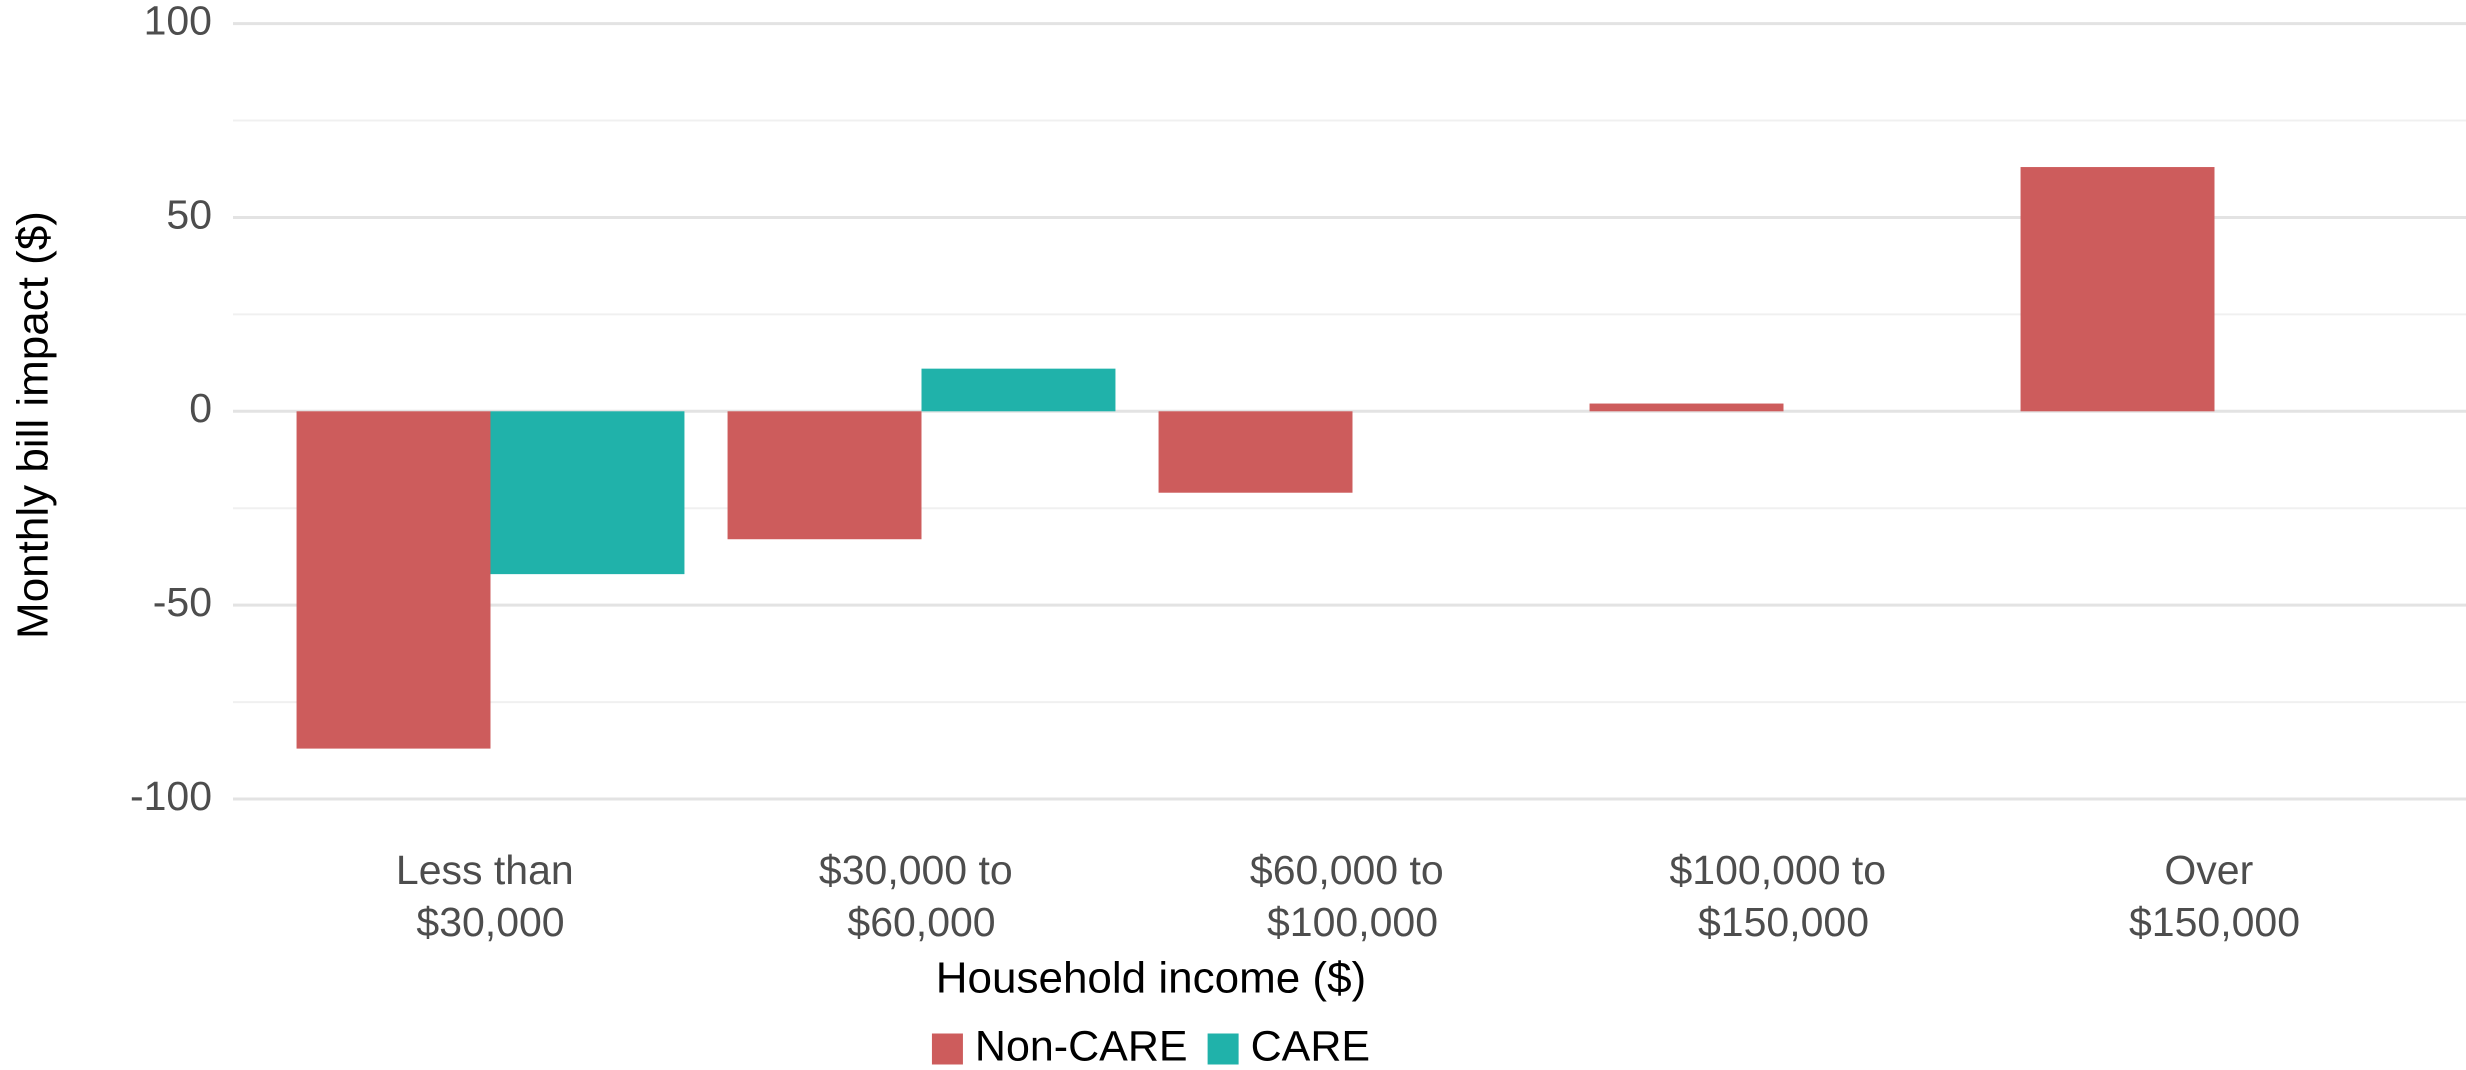 The image size is (2466, 1070). What do you see at coordinates (2214, 896) in the screenshot?
I see `x-tick-label: Over $150,000` at bounding box center [2214, 896].